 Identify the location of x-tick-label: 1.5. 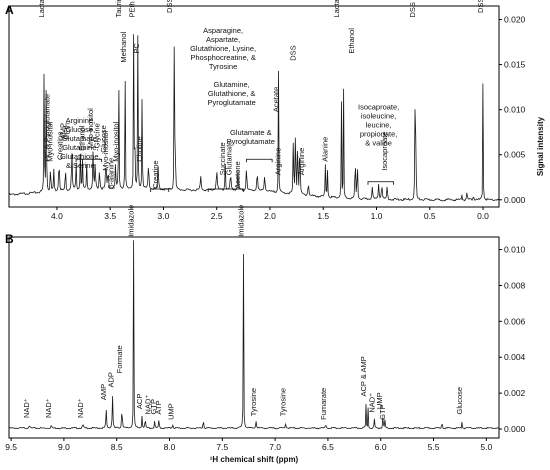
(323, 216).